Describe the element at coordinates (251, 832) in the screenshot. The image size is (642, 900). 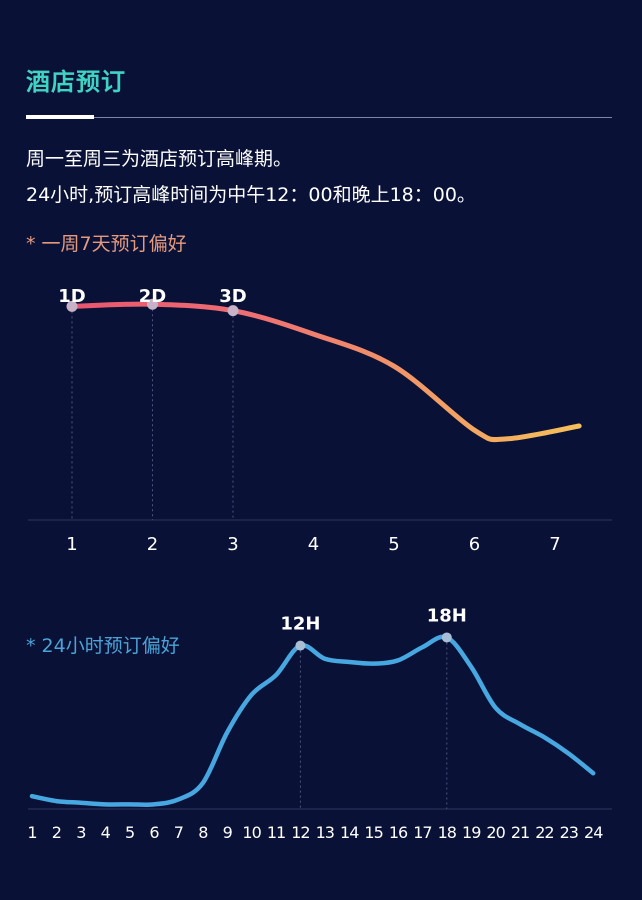
I see `hourly-tick-label: 10` at that location.